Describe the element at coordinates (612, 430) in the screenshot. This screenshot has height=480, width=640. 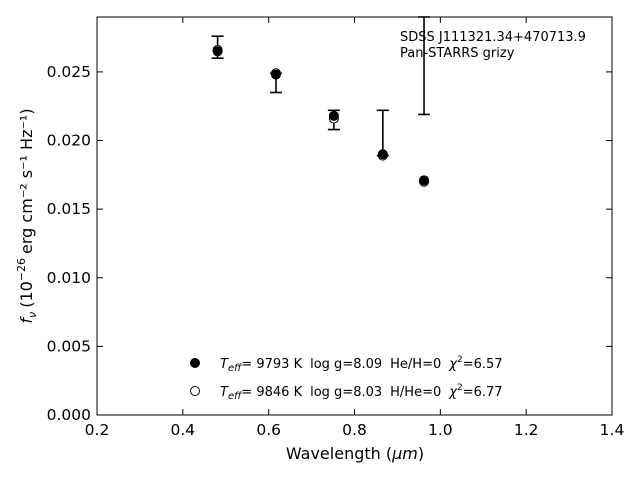
I see `x-tick-label: 1.4` at that location.